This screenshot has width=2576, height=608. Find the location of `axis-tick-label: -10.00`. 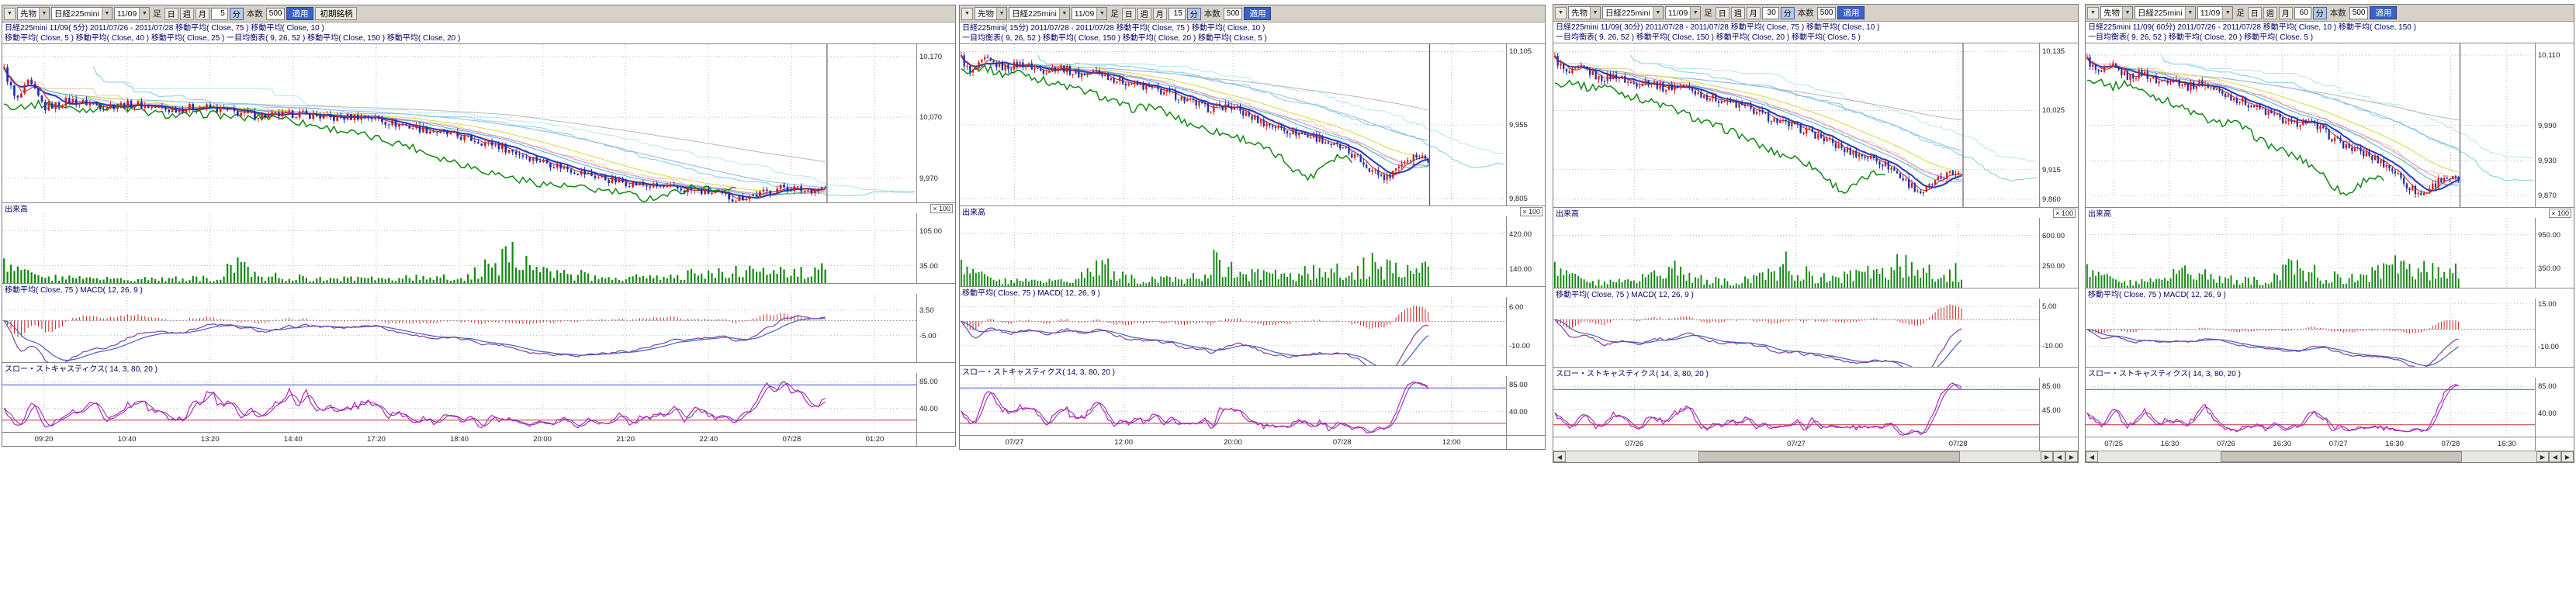

axis-tick-label: -10.00 is located at coordinates (2548, 347).